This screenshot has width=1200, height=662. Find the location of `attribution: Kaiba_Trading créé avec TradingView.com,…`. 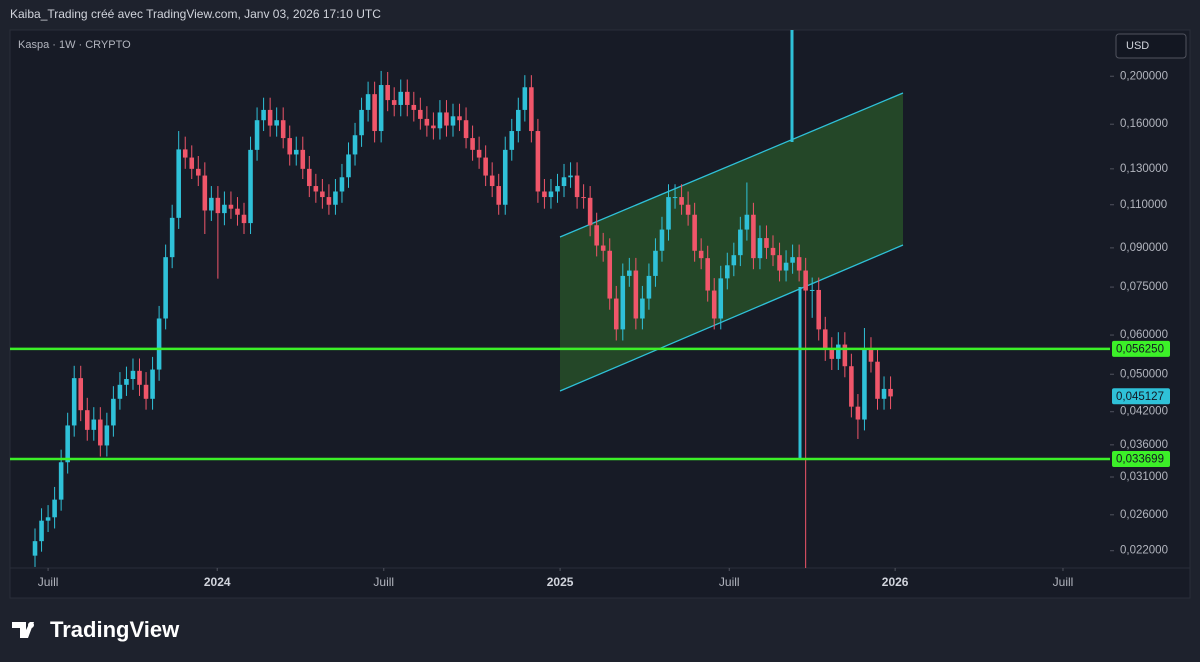

attribution: Kaiba_Trading créé avec TradingView.com,… is located at coordinates (195, 14).